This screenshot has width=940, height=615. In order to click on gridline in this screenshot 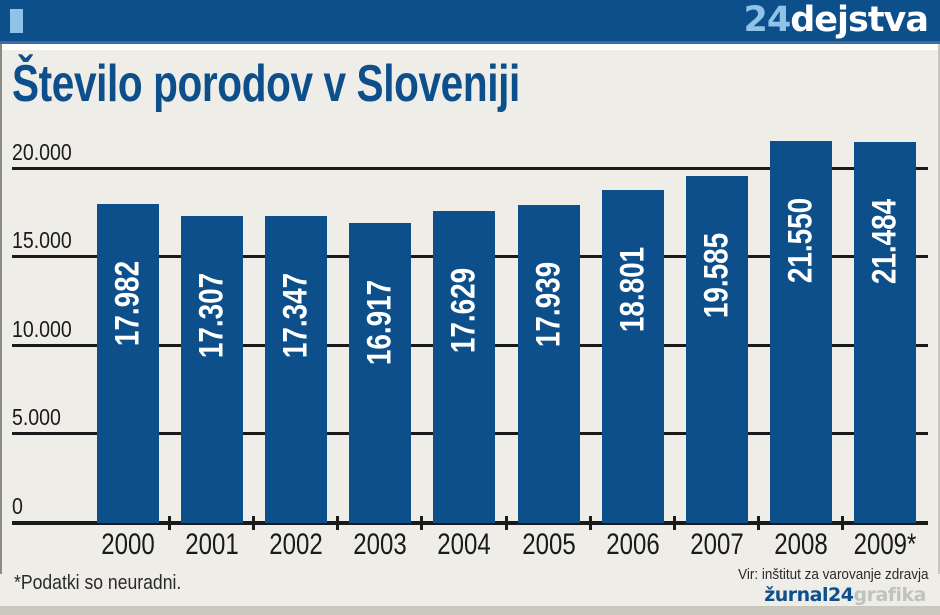, I will do `click(470, 168)`.